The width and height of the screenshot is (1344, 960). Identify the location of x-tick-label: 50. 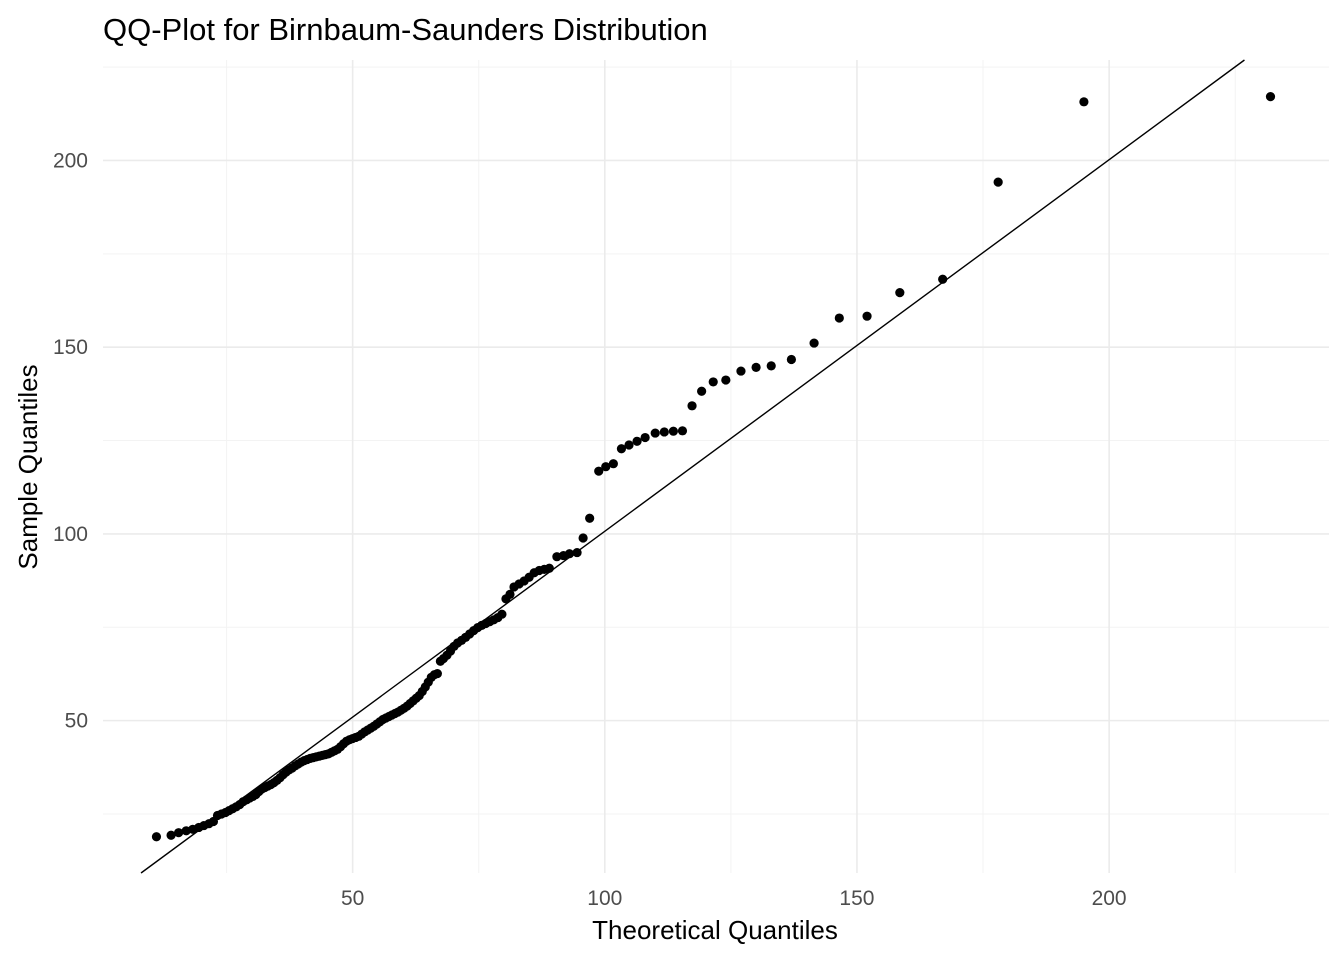
(352, 898).